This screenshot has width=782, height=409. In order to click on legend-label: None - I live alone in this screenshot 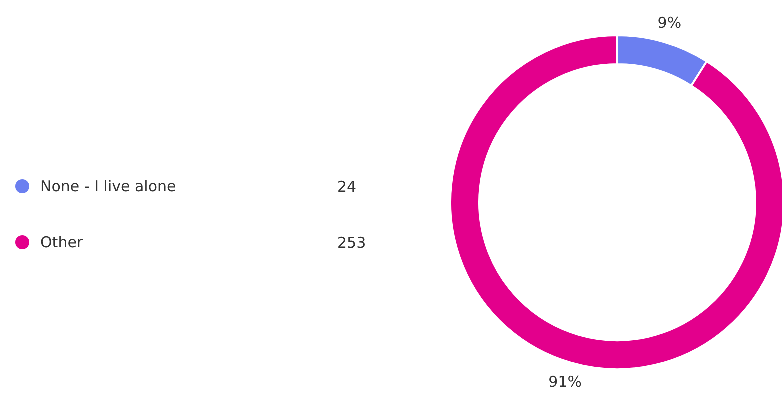, I will do `click(108, 187)`.